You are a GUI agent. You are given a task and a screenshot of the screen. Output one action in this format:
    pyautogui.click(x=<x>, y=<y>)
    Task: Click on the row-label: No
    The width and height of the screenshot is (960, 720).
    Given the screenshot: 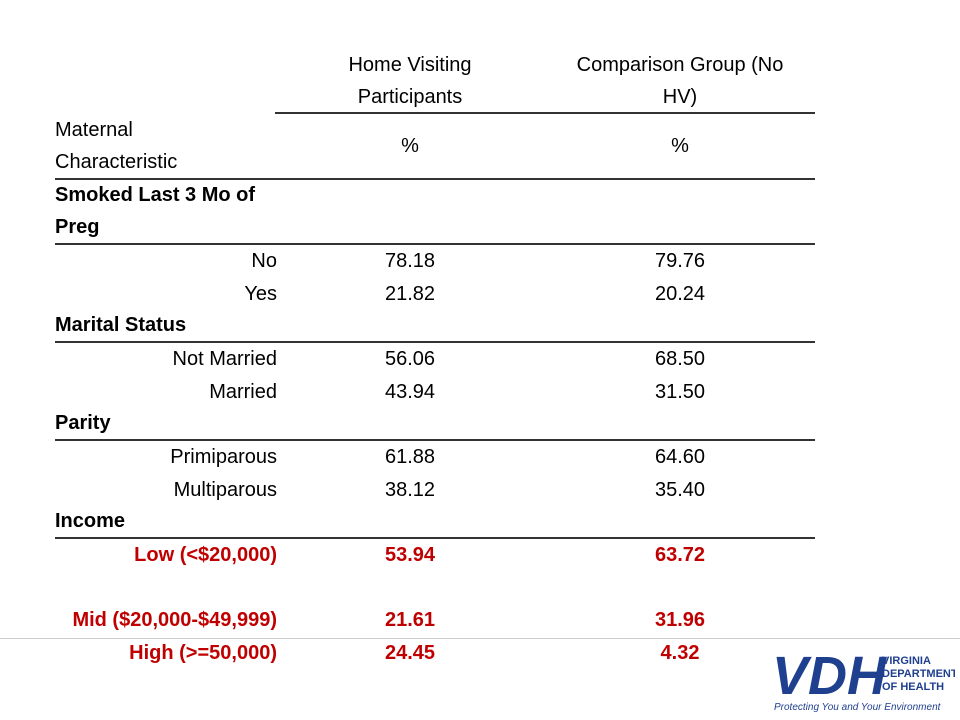 What is the action you would take?
    pyautogui.click(x=264, y=261)
    